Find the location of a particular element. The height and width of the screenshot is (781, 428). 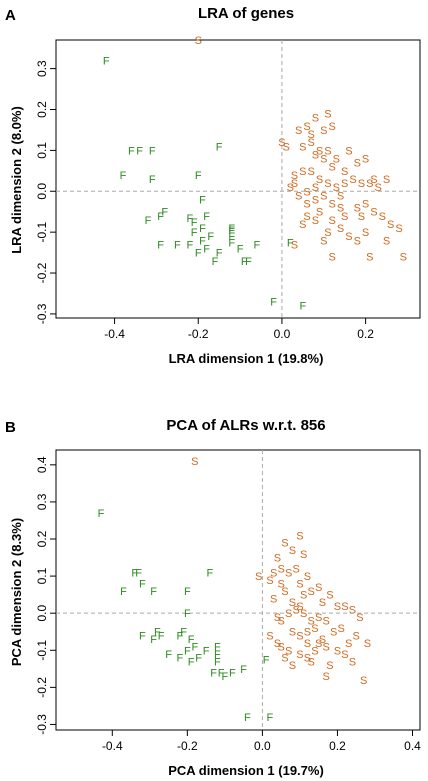

panel-b-y-tick-label: 0.3 is located at coordinates (42, 501).